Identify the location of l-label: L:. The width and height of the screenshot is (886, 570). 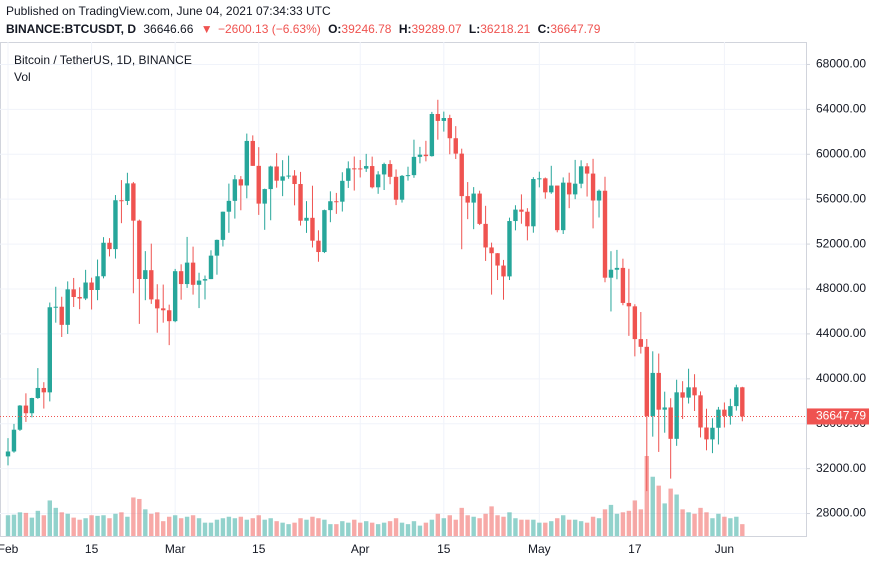
(474, 29).